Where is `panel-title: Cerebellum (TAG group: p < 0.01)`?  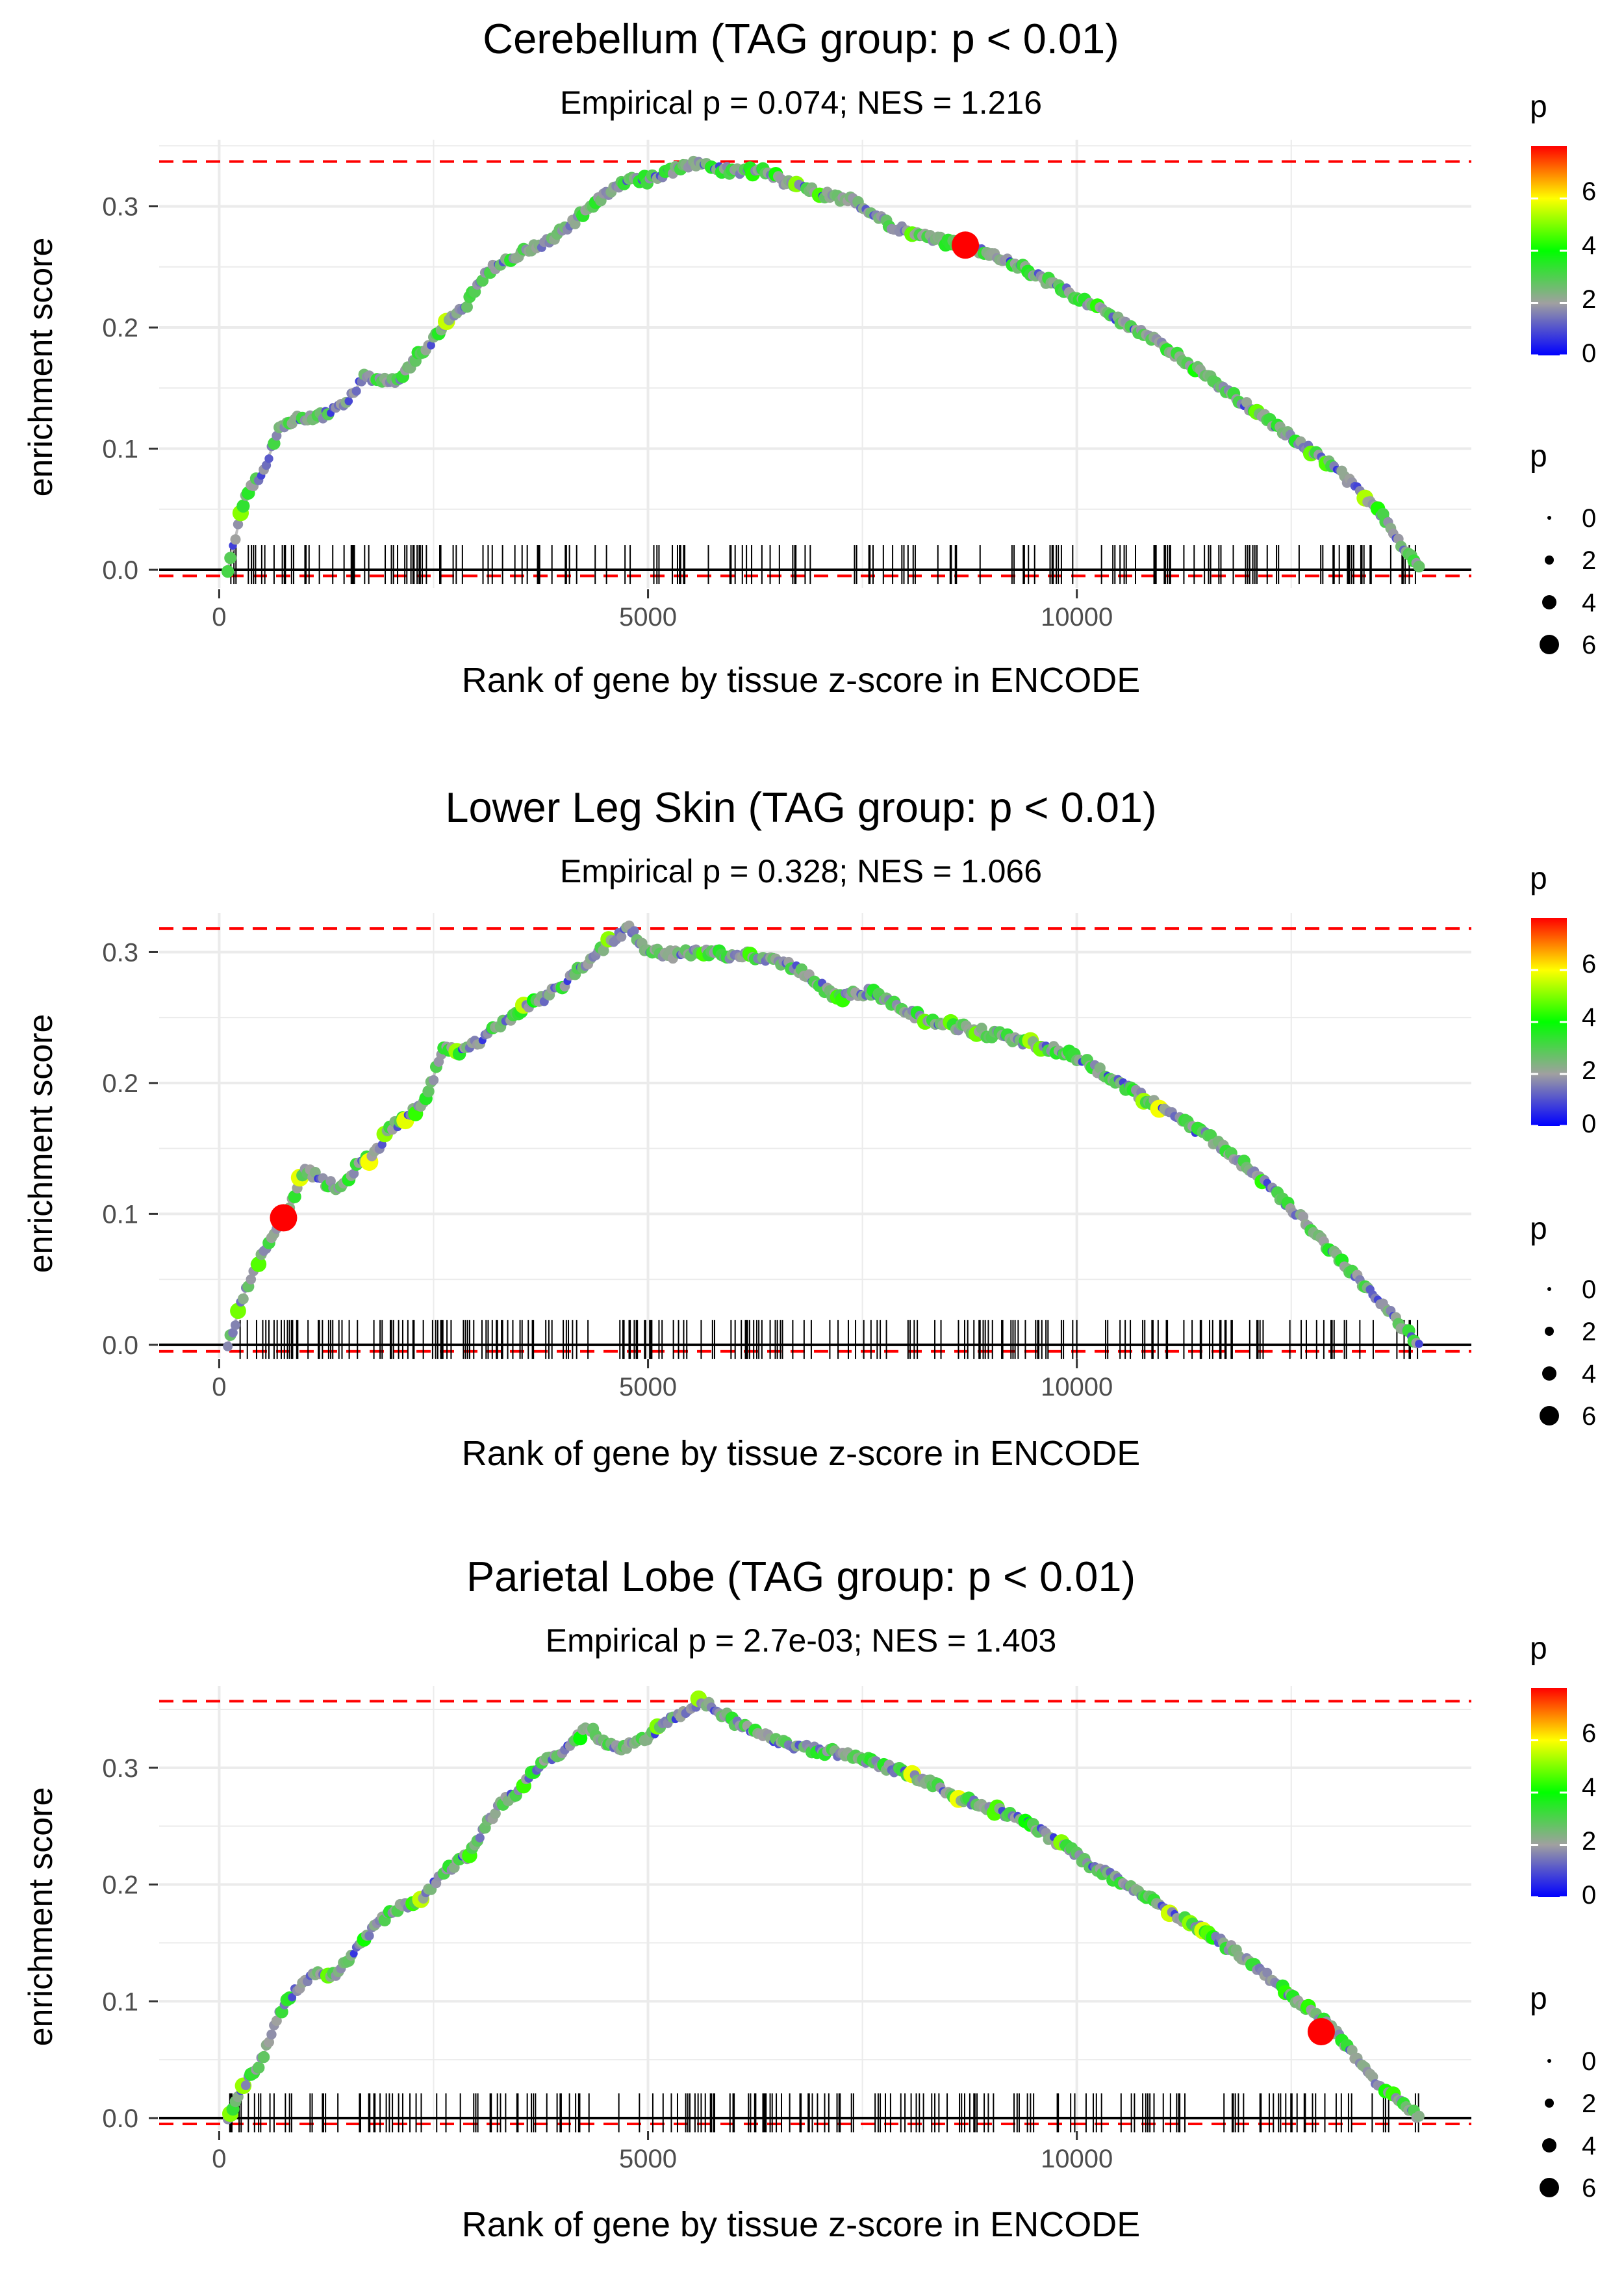 panel-title: Cerebellum (TAG group: p < 0.01) is located at coordinates (801, 38).